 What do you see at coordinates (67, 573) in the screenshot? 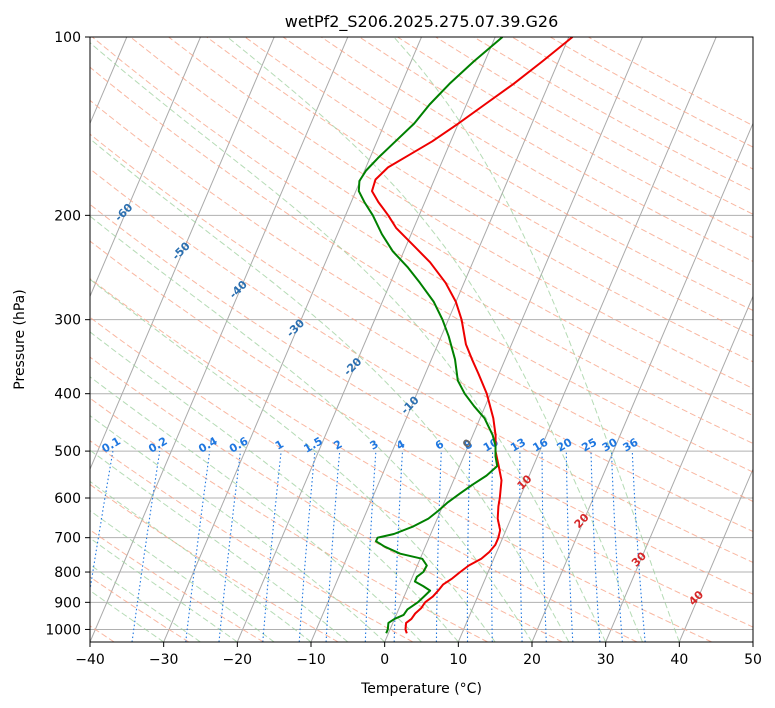
I see `y-tick-label: 800` at bounding box center [67, 573].